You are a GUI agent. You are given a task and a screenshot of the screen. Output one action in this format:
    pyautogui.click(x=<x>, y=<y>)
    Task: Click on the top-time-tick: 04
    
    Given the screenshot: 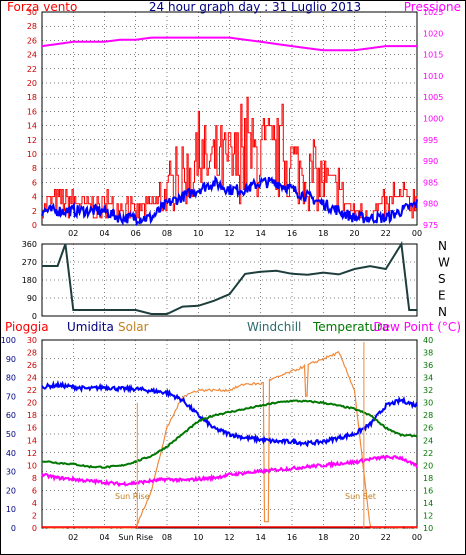 What is the action you would take?
    pyautogui.click(x=104, y=233)
    